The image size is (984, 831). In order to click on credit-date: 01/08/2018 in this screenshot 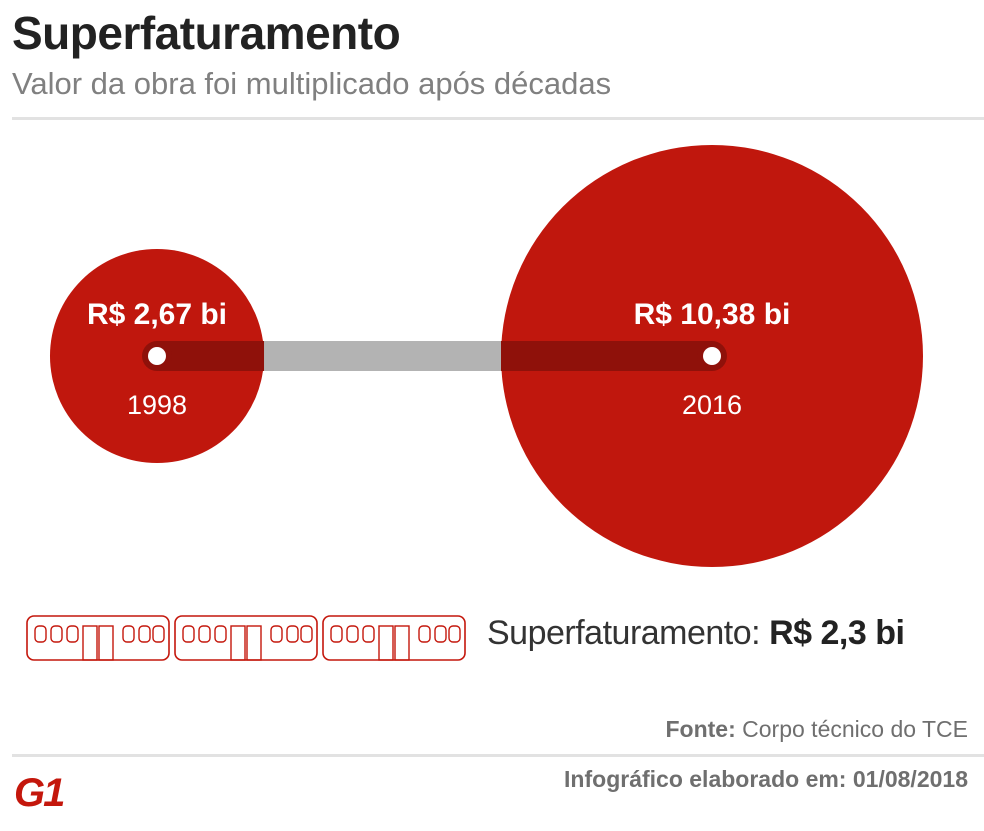, I will do `click(910, 779)`.